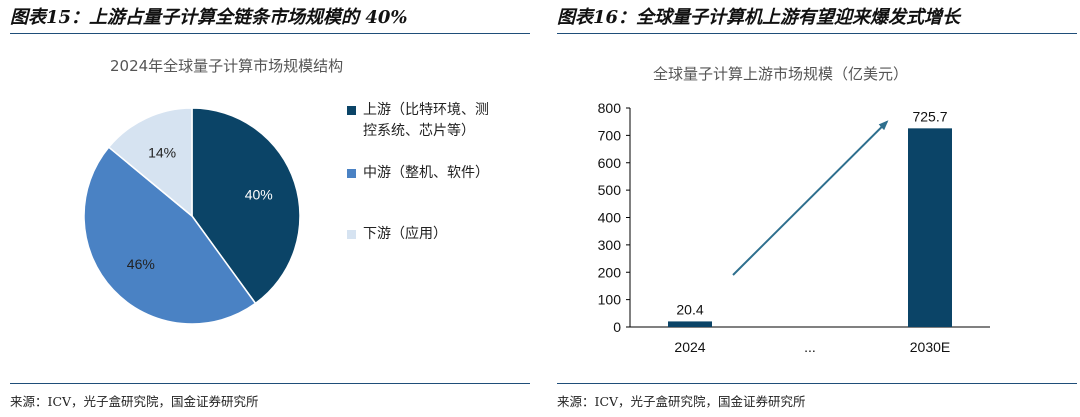 Image resolution: width=1080 pixels, height=417 pixels. I want to click on left-source: 来源：ICV，光子盒研究院，国金证券研究所, so click(134, 401).